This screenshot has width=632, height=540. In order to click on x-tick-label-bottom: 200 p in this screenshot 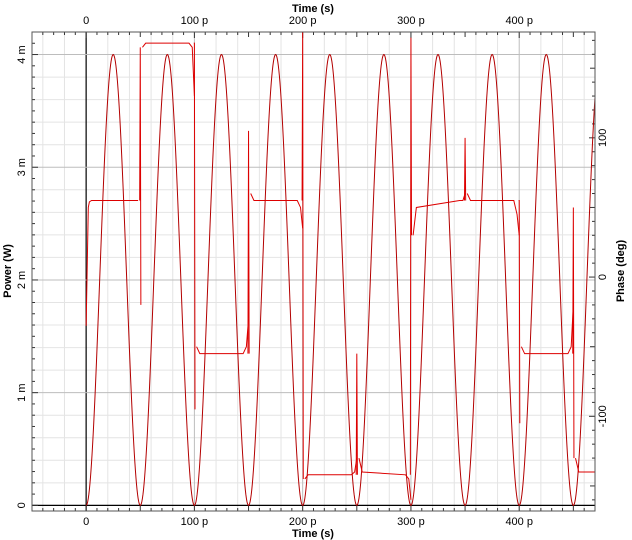, I will do `click(303, 522)`.